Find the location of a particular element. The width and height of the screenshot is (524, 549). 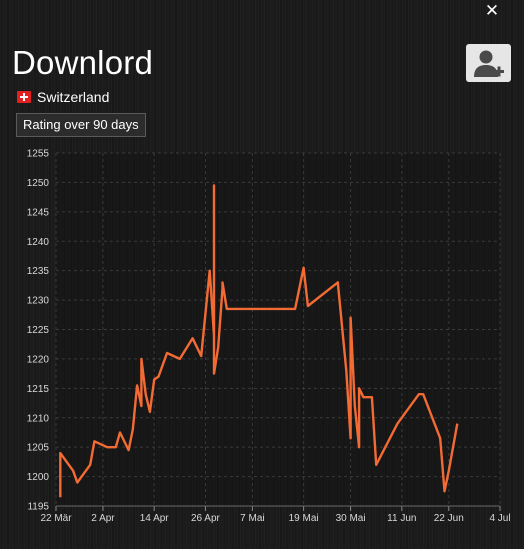

add-user-icon is located at coordinates (489, 63).